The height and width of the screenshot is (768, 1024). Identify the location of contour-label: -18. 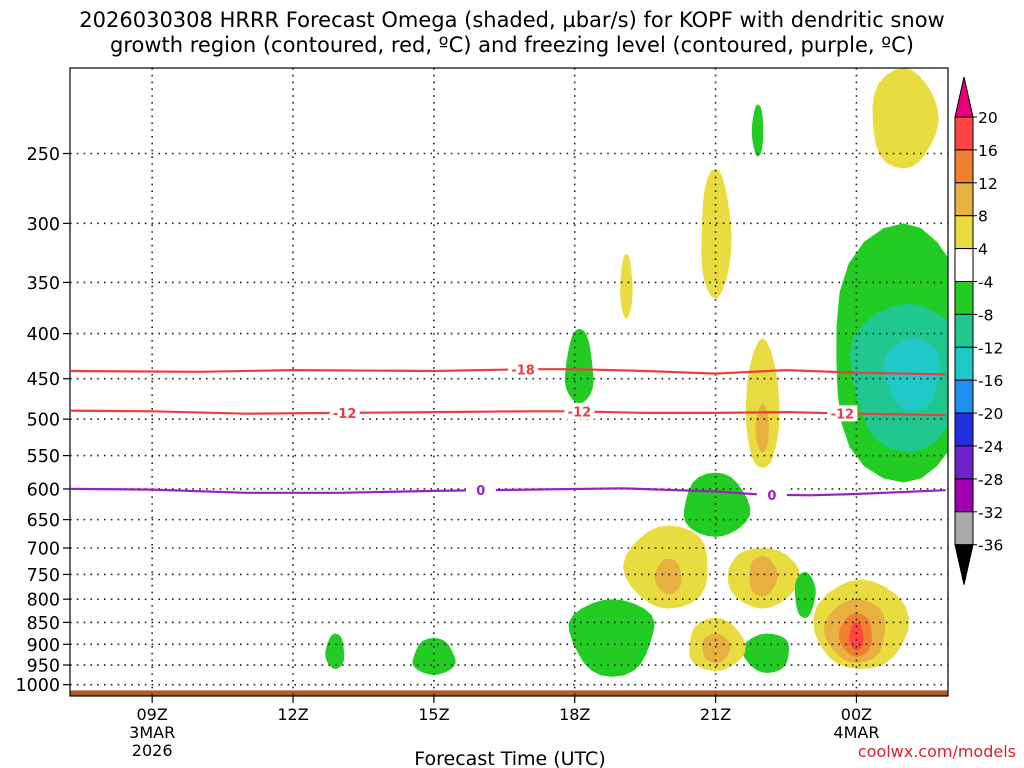
(523, 370).